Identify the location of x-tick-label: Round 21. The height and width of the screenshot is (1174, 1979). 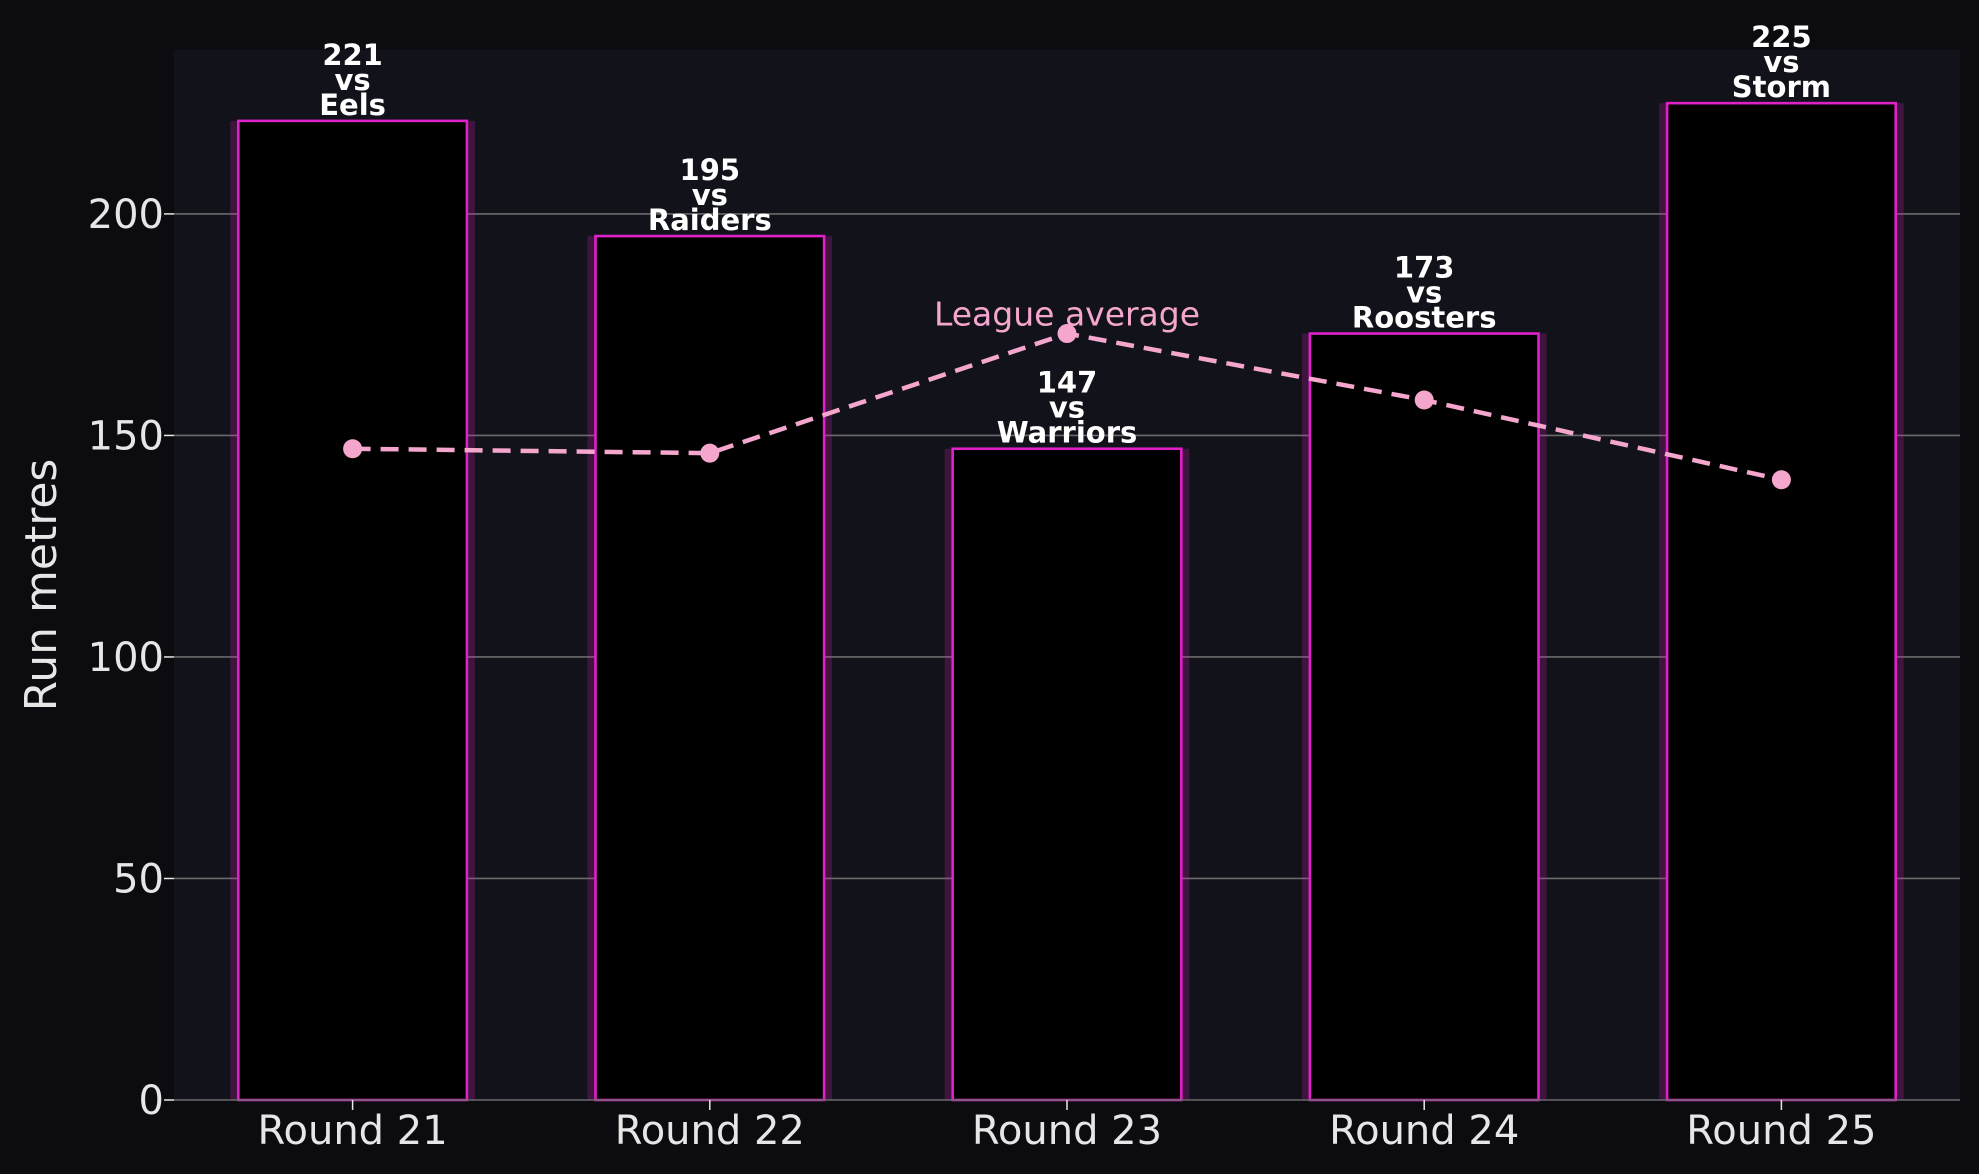
(353, 1131).